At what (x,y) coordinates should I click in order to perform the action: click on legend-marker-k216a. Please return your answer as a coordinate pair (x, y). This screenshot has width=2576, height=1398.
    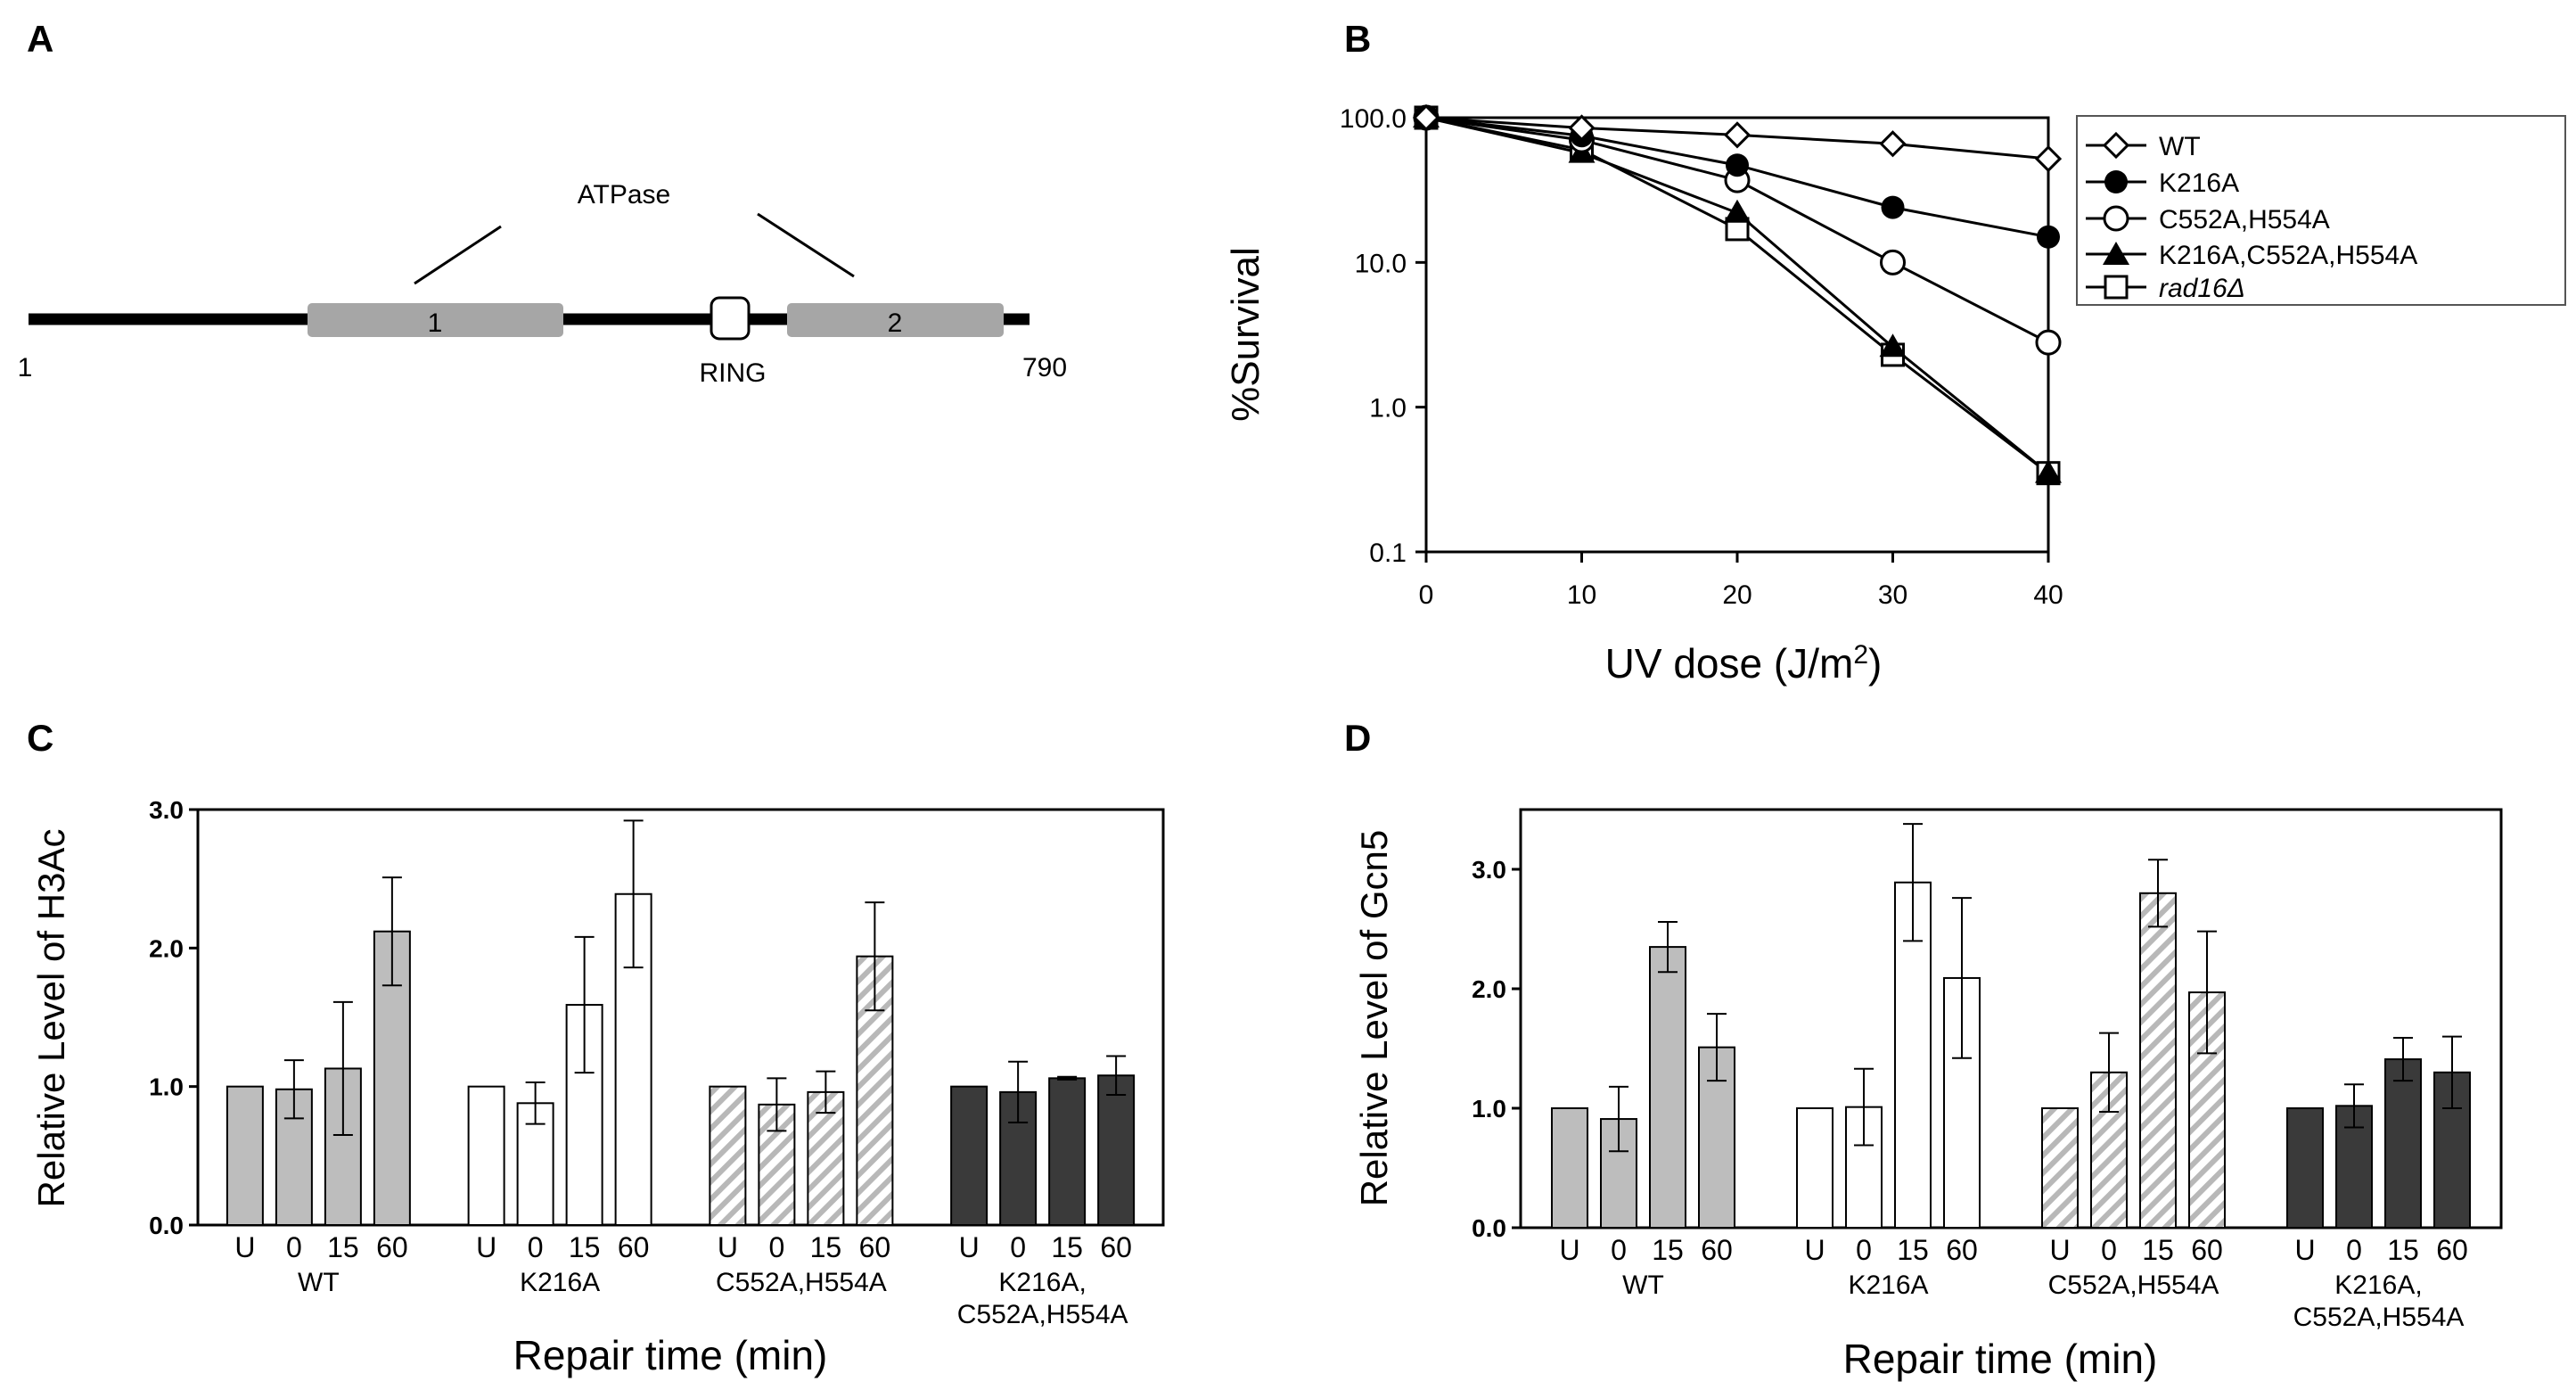
    Looking at the image, I should click on (2116, 181).